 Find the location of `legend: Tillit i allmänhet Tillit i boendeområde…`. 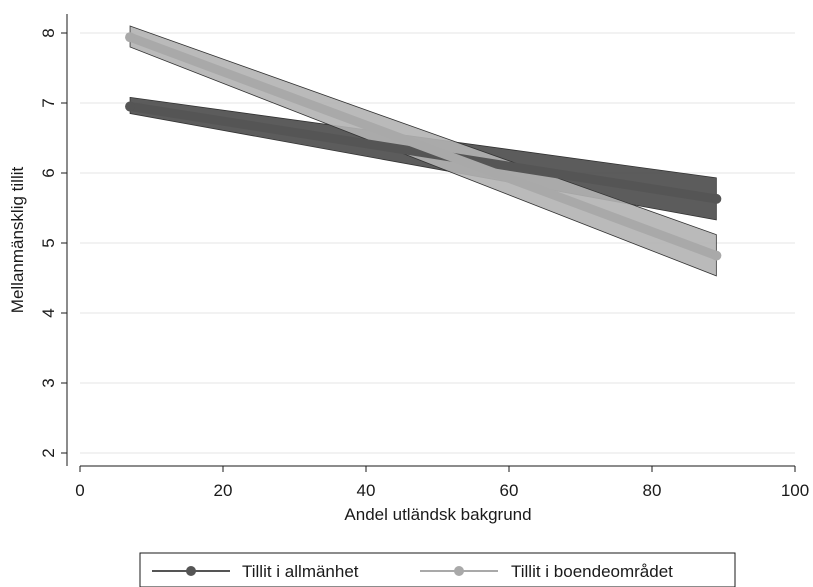

legend: Tillit i allmänhet Tillit i boendeområde… is located at coordinates (437, 569).